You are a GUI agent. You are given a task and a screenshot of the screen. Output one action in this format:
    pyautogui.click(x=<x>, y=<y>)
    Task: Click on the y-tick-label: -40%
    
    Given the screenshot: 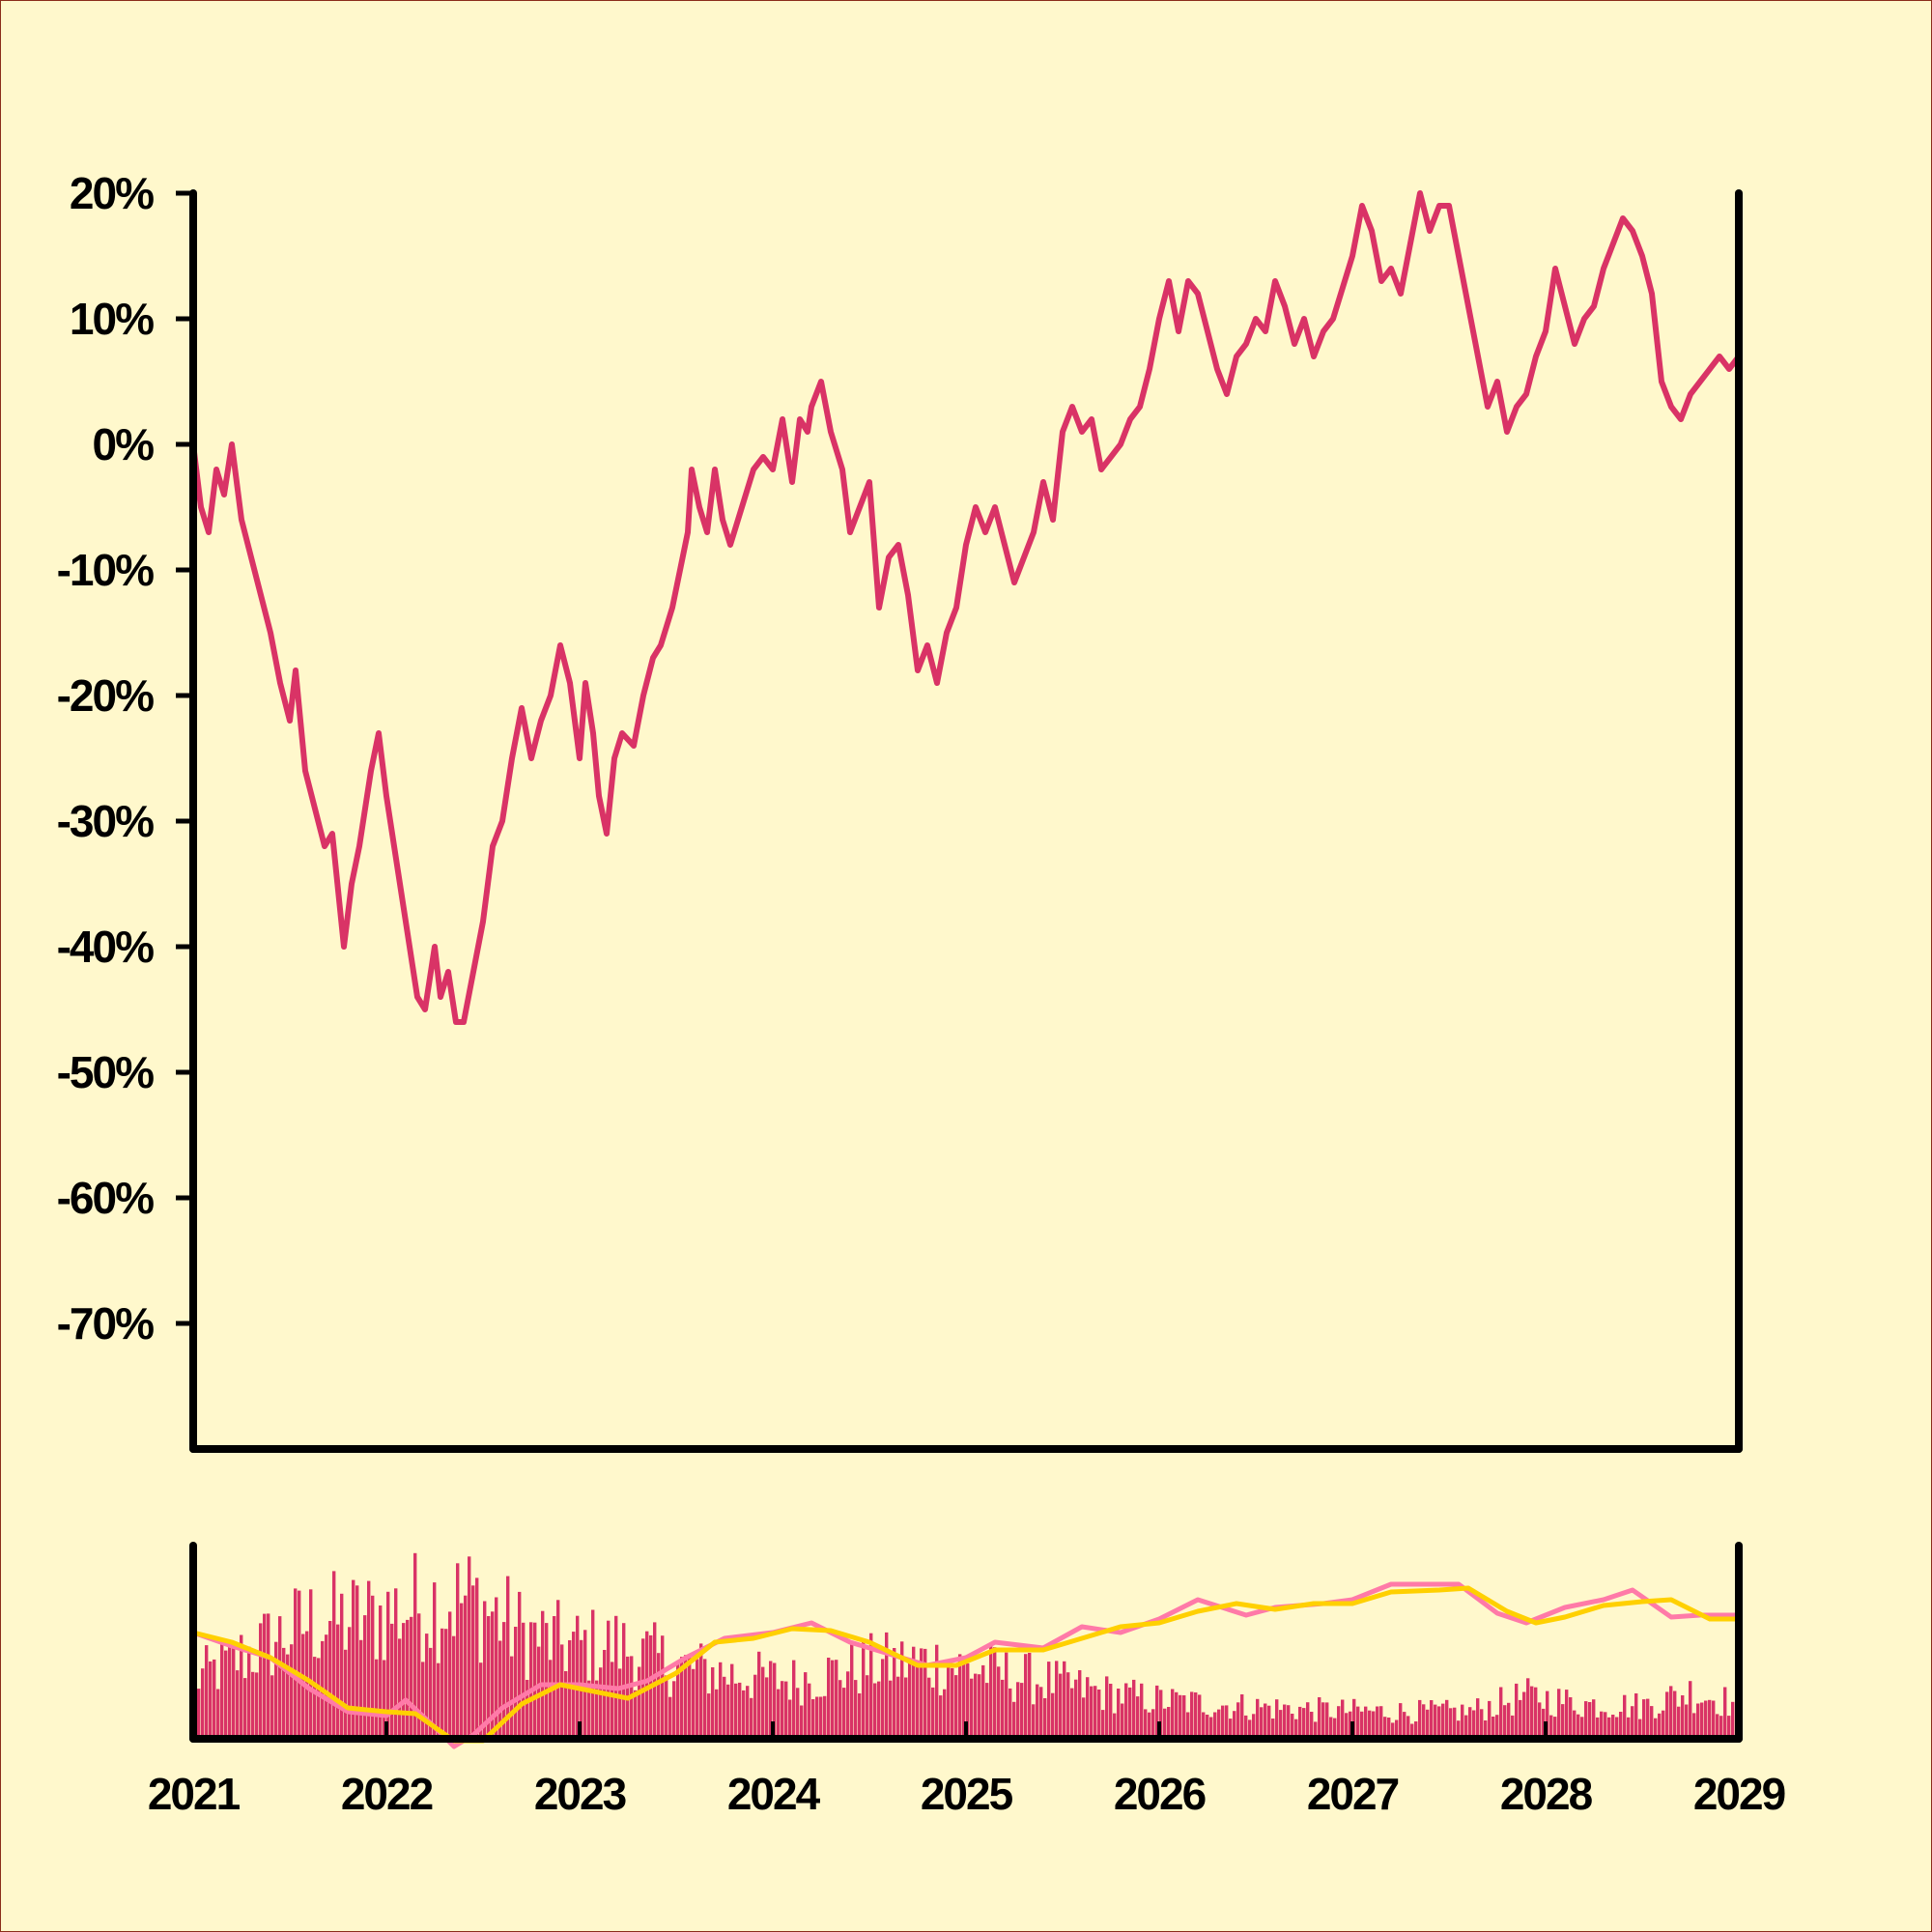 What is the action you would take?
    pyautogui.click(x=105, y=947)
    